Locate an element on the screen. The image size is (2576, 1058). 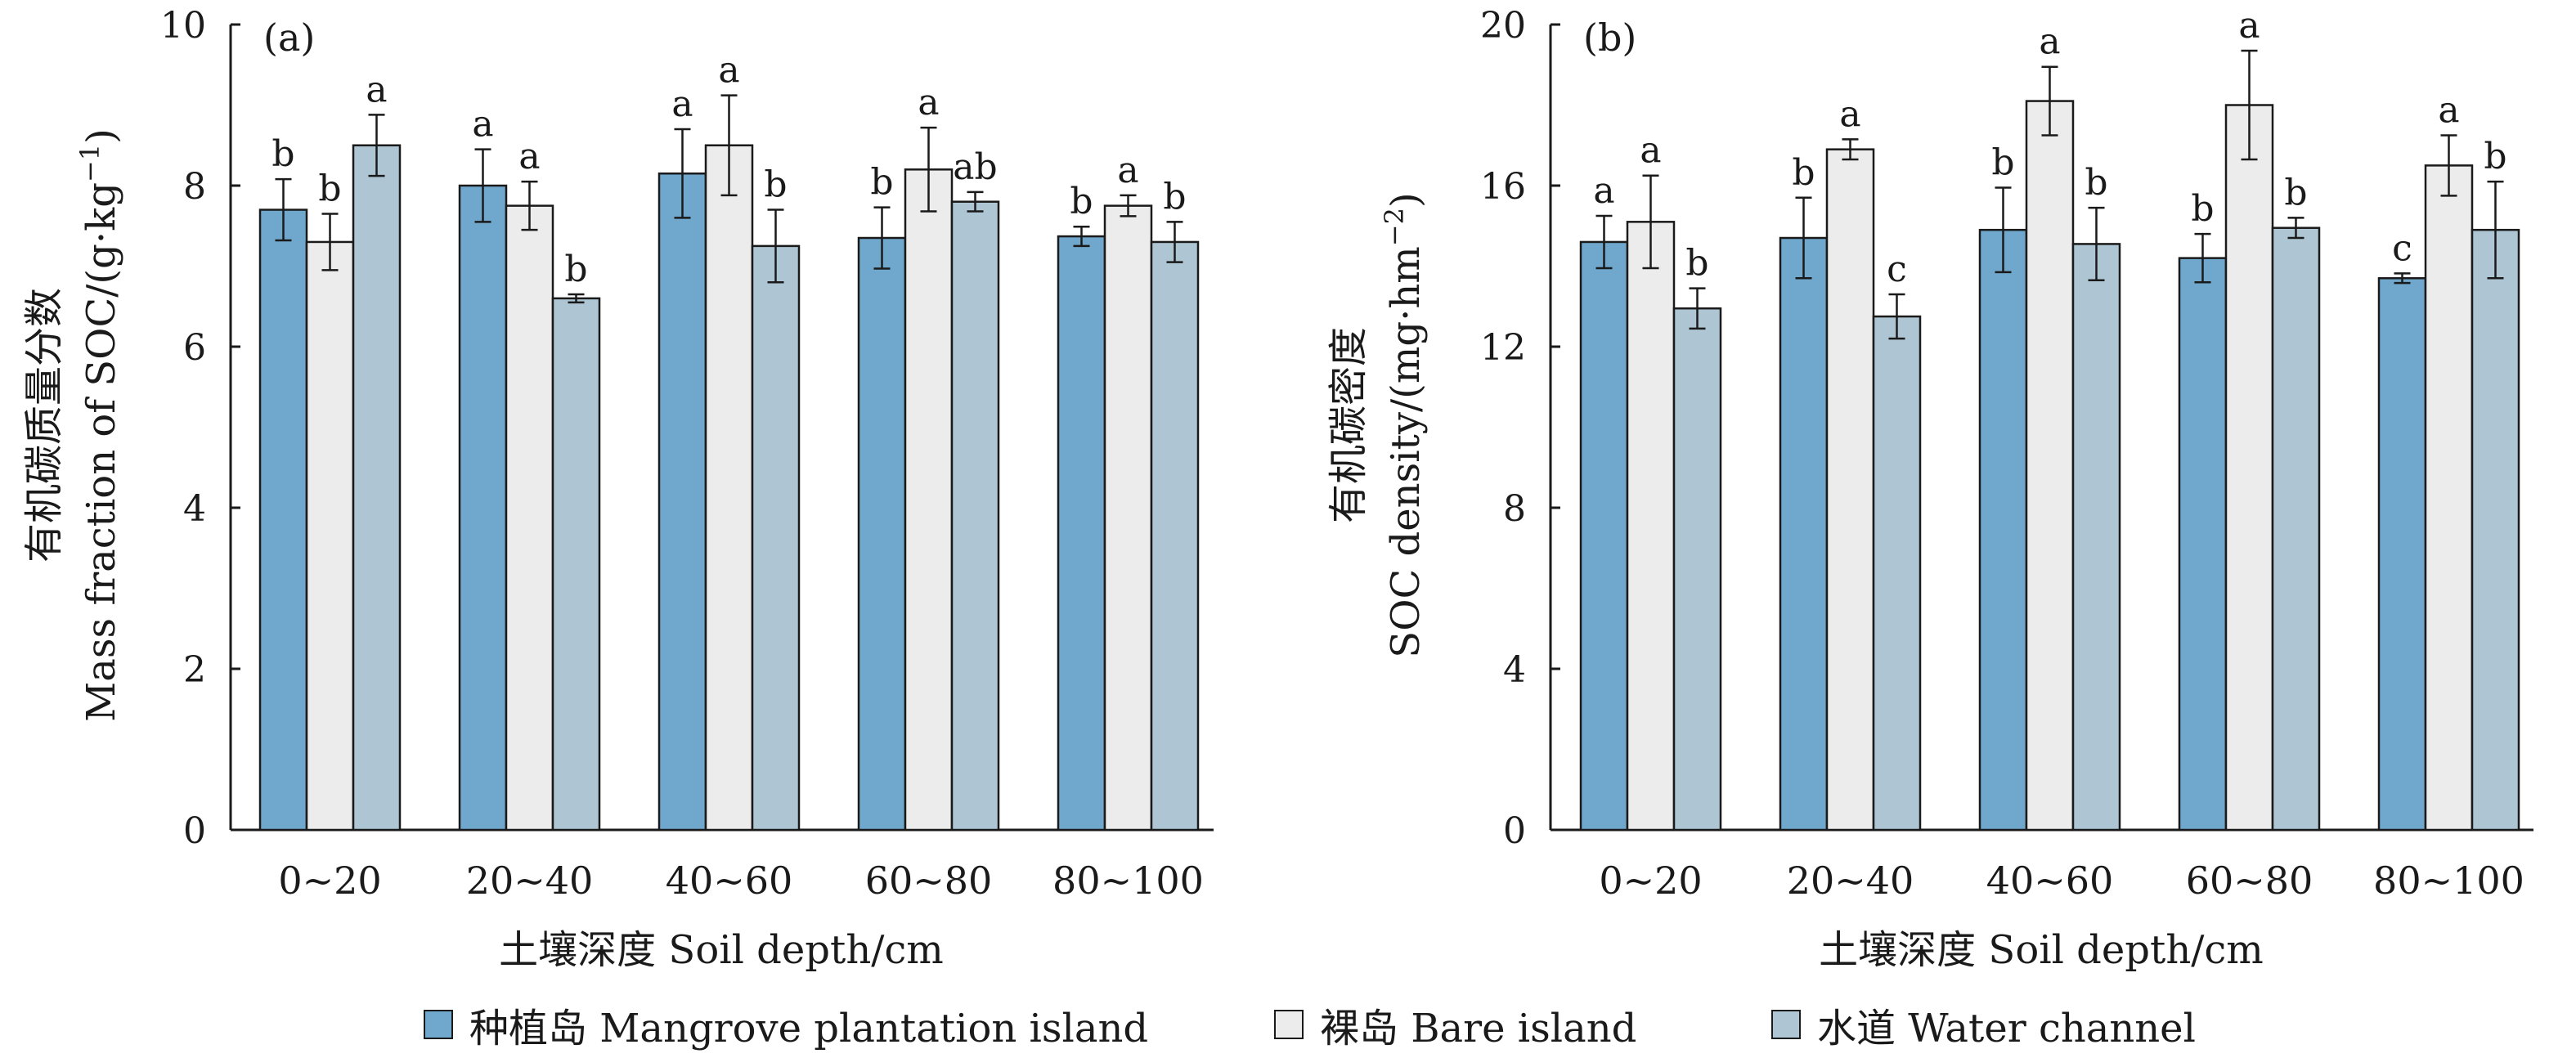
panel-b-y-axis-title-en: SOC density/(mg·hm−2) is located at coordinates (1404, 424).